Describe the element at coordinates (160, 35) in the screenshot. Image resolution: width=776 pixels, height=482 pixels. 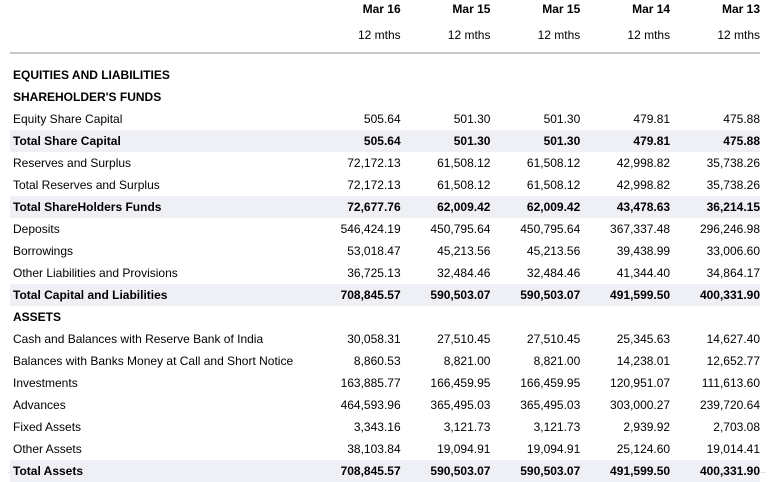
I see `header-label-cell` at that location.